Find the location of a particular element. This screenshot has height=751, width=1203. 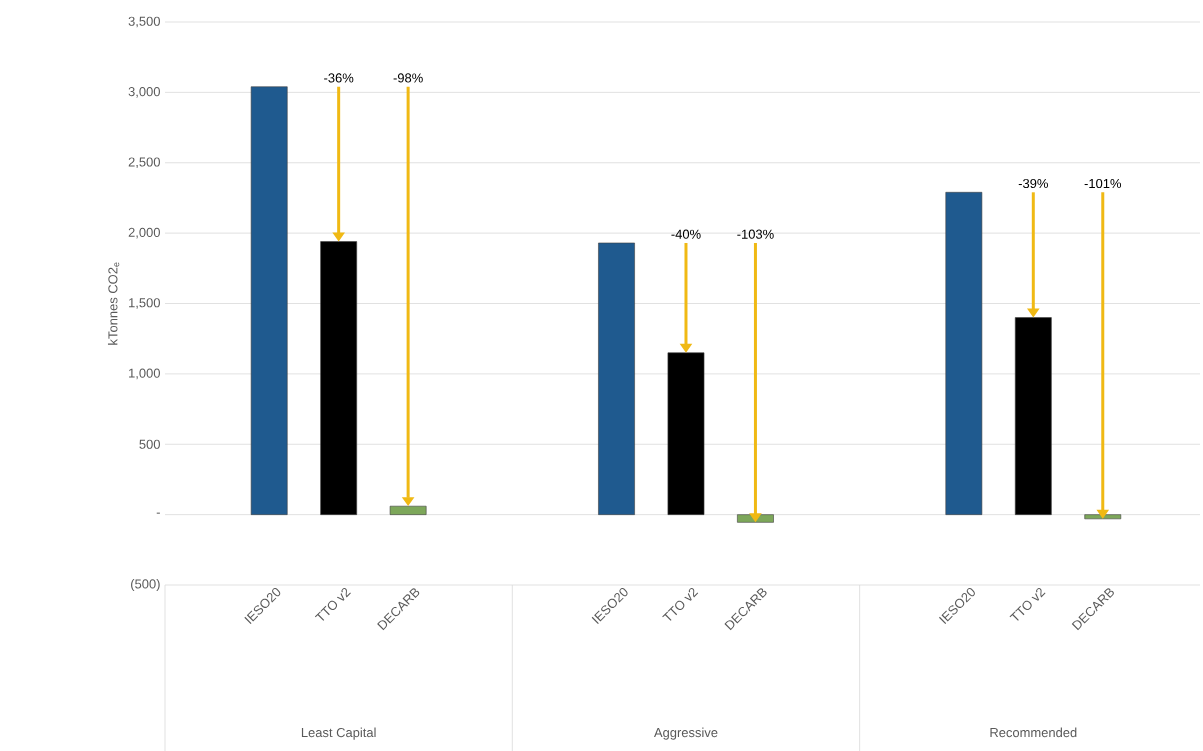

text: Recommended is located at coordinates (1033, 732).